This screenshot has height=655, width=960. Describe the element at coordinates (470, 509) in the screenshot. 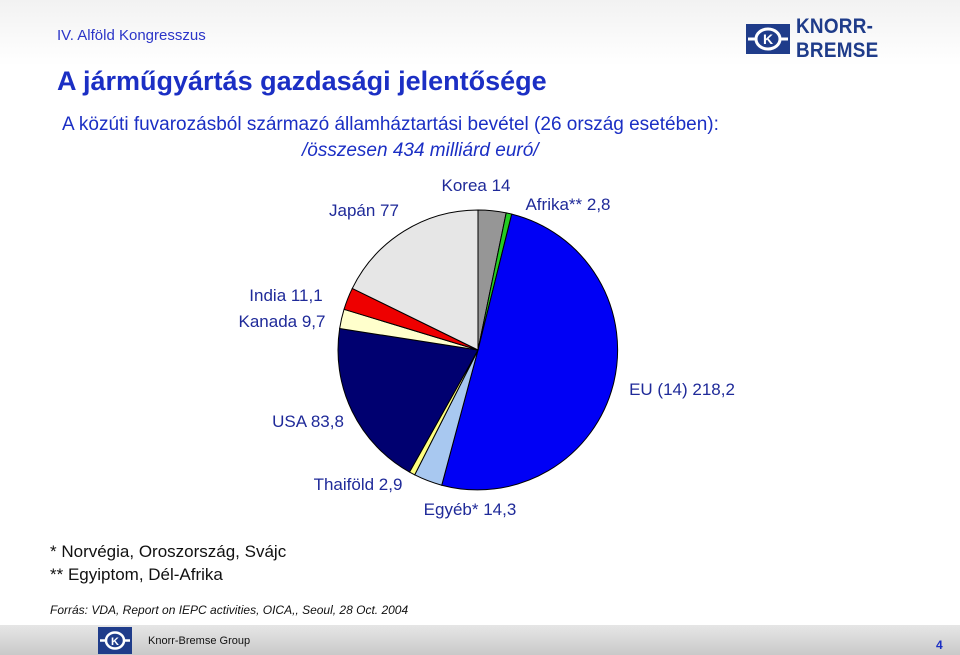

I see `slice-label-3: Egyéb* 14,3` at that location.